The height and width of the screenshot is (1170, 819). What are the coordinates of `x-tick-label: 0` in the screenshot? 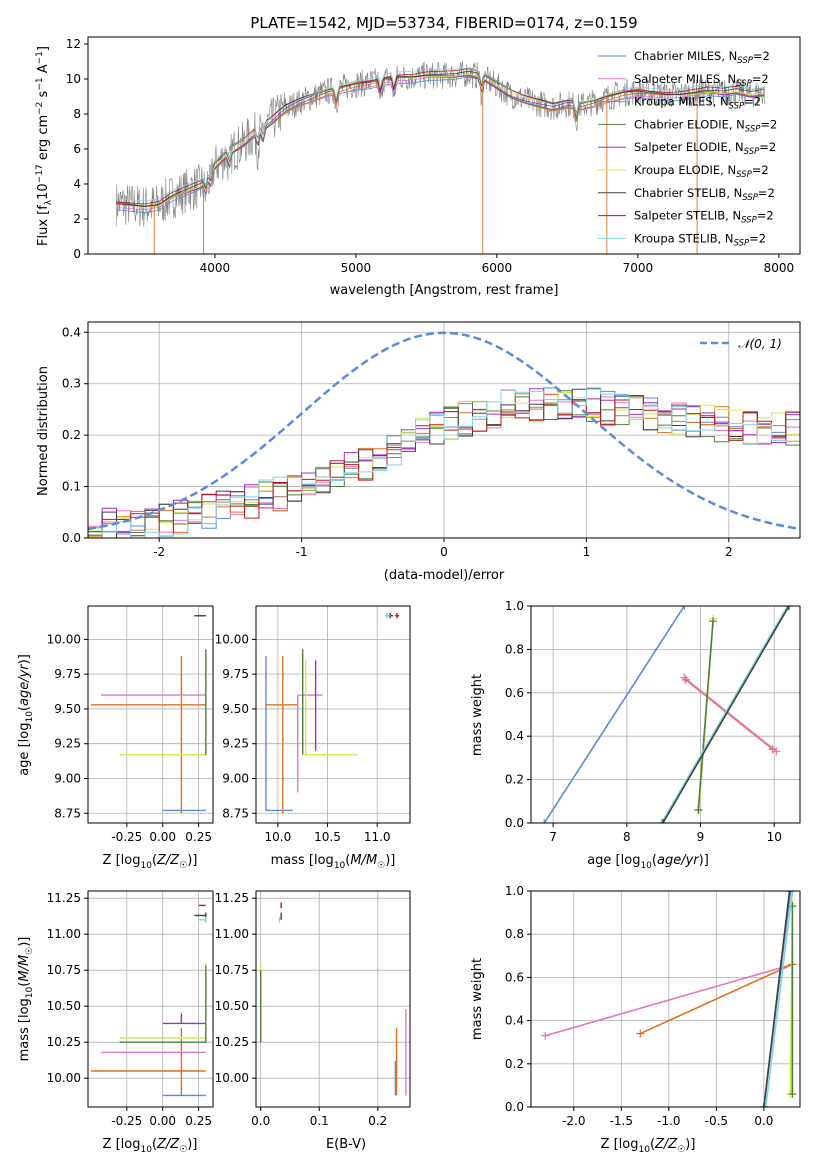 It's located at (444, 552).